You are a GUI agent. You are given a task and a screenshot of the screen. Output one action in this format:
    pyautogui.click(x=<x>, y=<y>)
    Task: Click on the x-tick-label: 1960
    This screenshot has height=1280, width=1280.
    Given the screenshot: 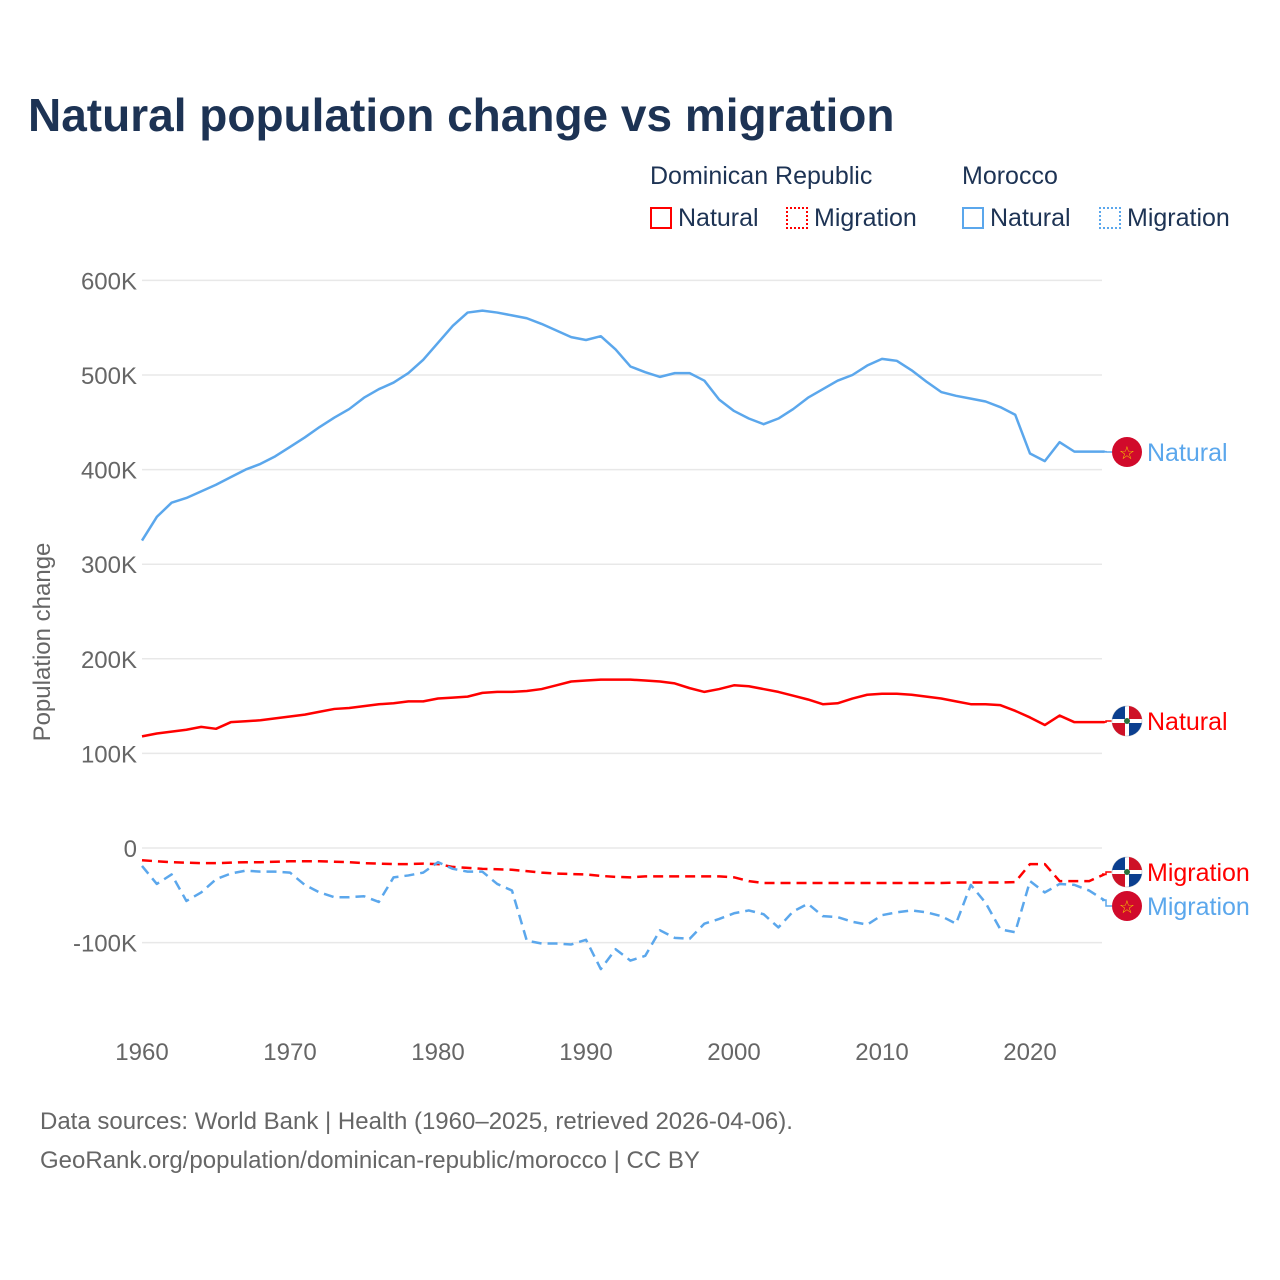 What is the action you would take?
    pyautogui.click(x=141, y=1052)
    